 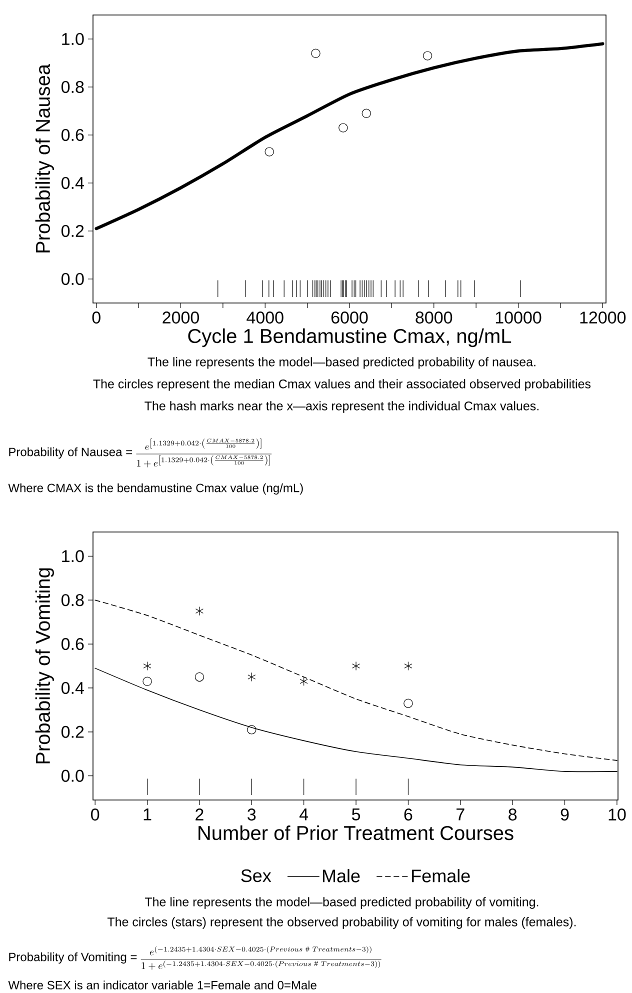 What do you see at coordinates (70, 453) in the screenshot?
I see `text: Probability of Nausea =` at bounding box center [70, 453].